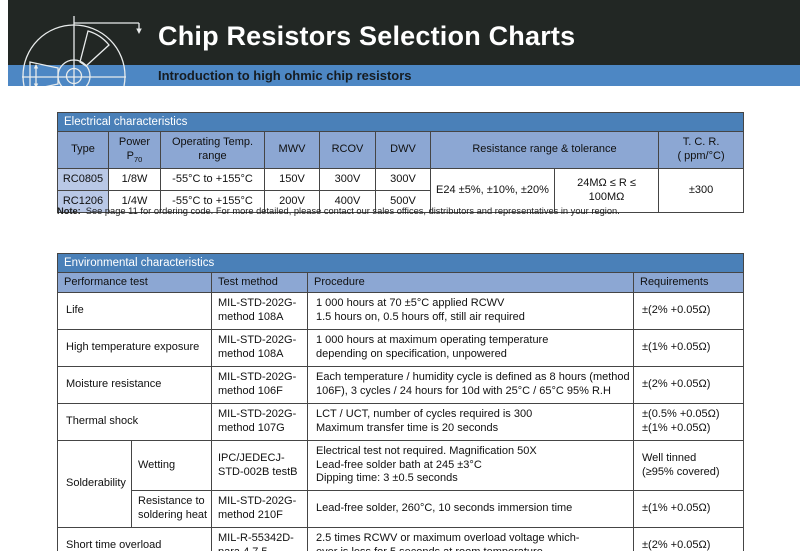 The image size is (800, 551). I want to click on col-header-dwv: DWV, so click(403, 150).